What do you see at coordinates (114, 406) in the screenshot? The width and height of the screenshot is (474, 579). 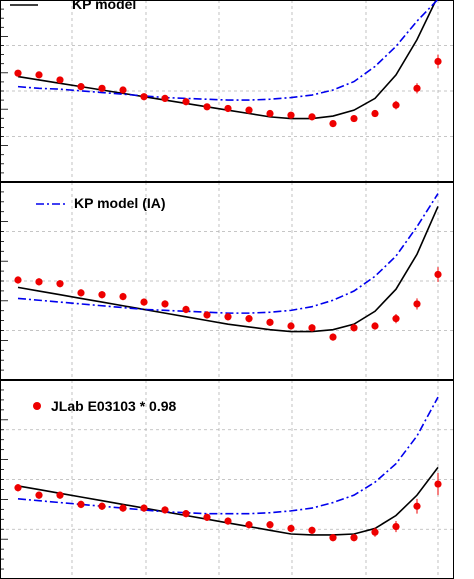 I see `legend-jlab-label: JLab E03103 * 0.98` at bounding box center [114, 406].